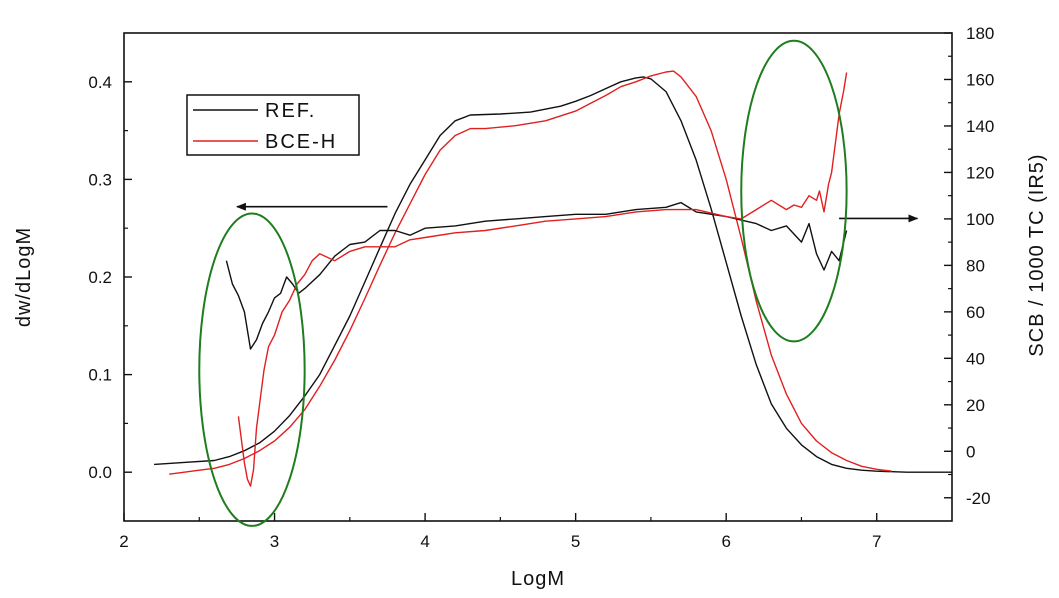 The image size is (1059, 598). What do you see at coordinates (975, 405) in the screenshot?
I see `y-right-tick-label: 20` at bounding box center [975, 405].